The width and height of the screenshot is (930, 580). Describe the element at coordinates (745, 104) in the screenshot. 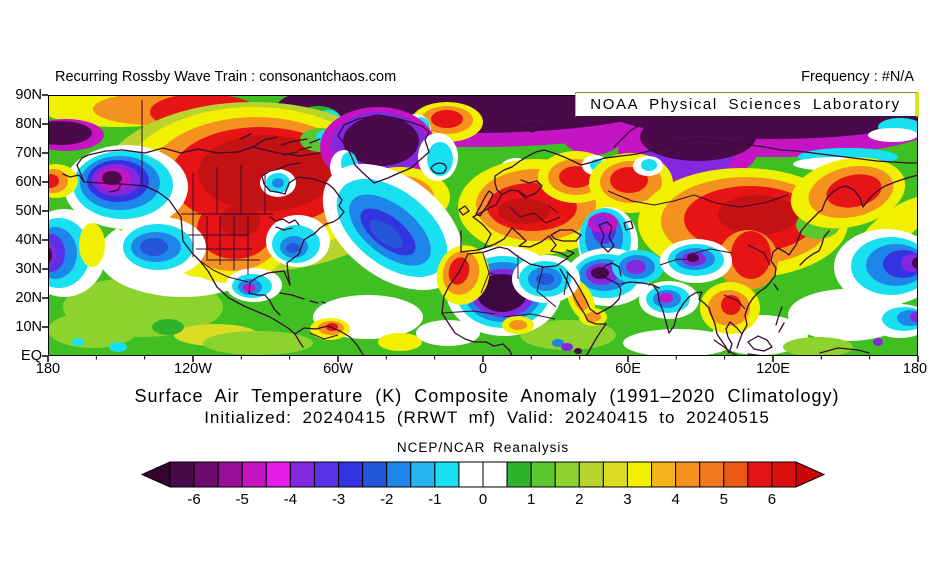

I see `banner-label: NOAA Physical Sciences Laboratory` at that location.